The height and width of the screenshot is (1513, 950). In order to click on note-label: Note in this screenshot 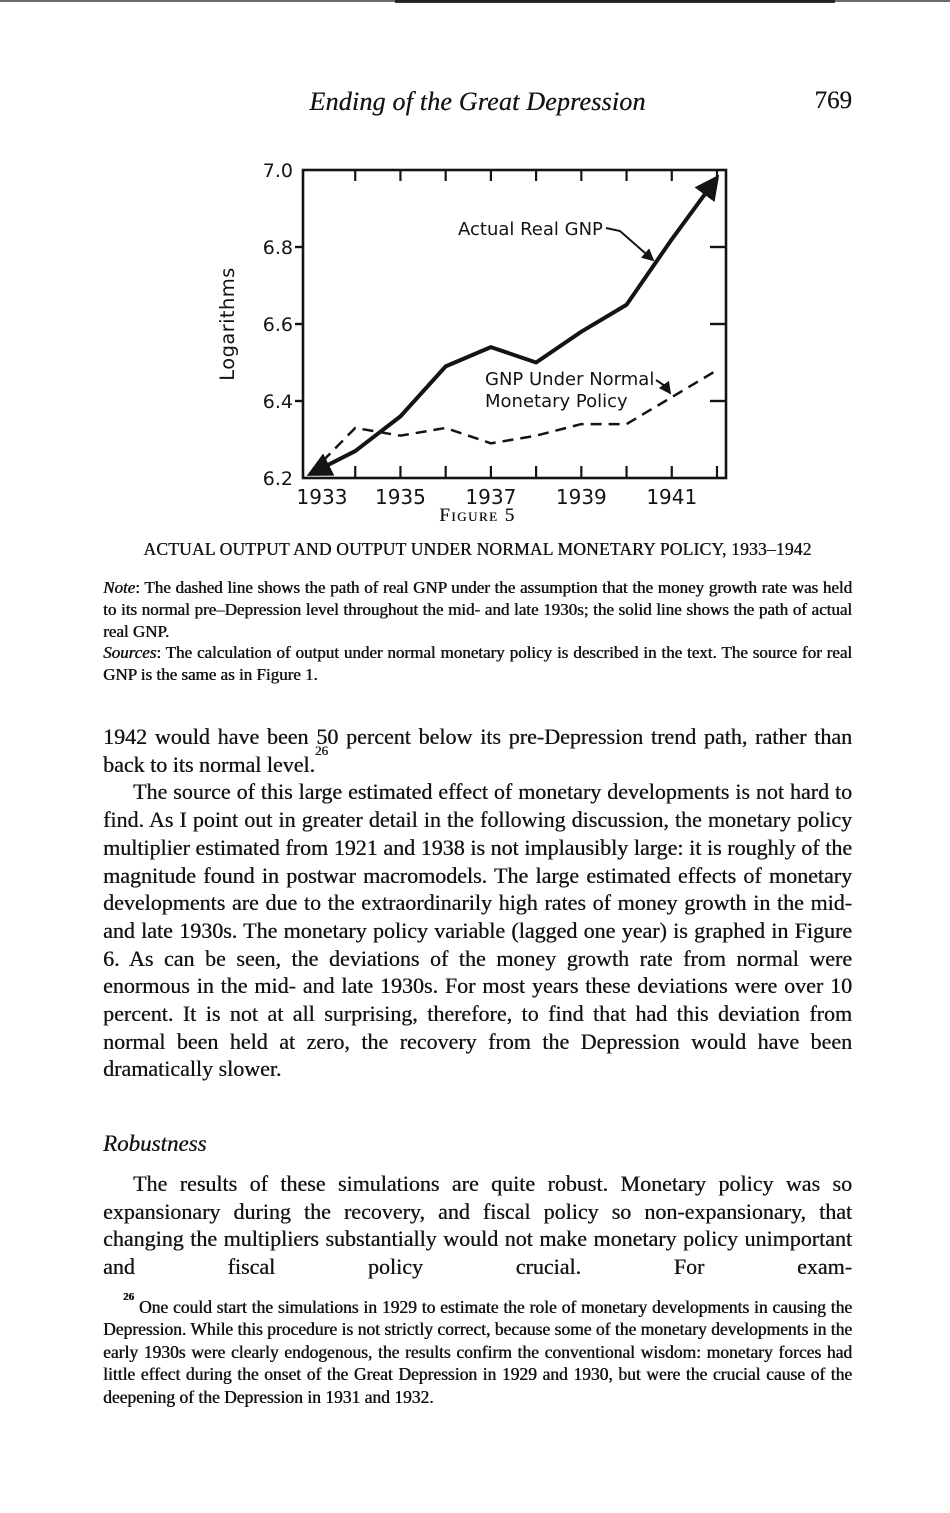, I will do `click(119, 587)`.